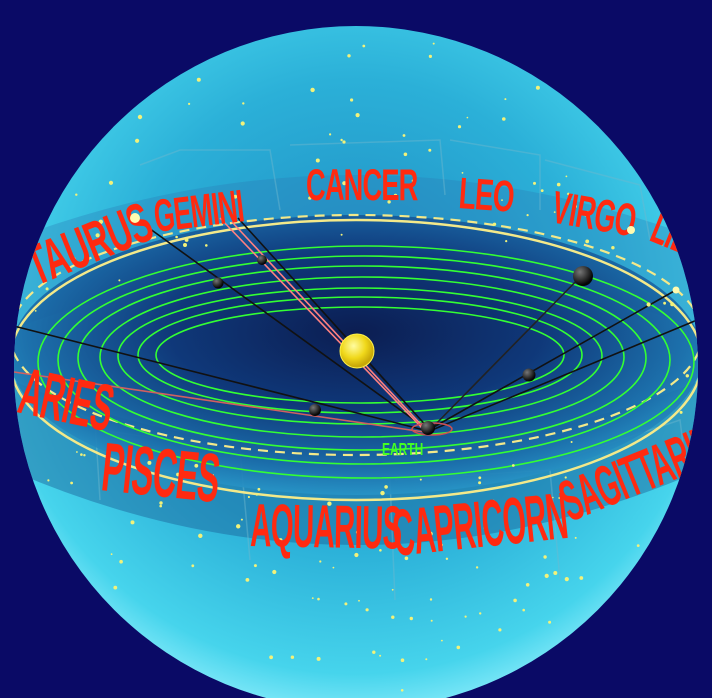 Image resolution: width=712 pixels, height=698 pixels. I want to click on constellation-label-cancer: CANCER, so click(362, 184).